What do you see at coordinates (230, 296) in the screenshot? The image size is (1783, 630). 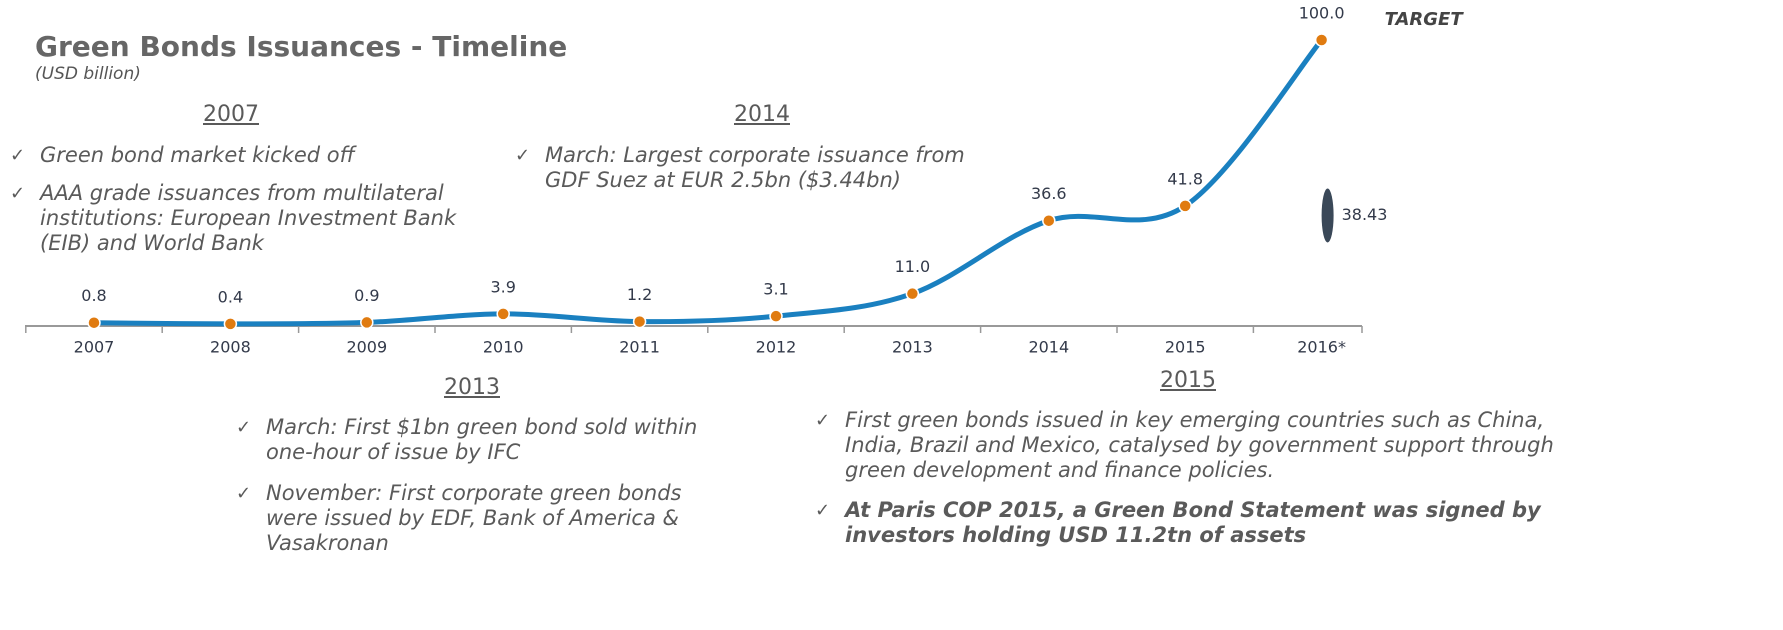 I see `data-label: 0.4` at bounding box center [230, 296].